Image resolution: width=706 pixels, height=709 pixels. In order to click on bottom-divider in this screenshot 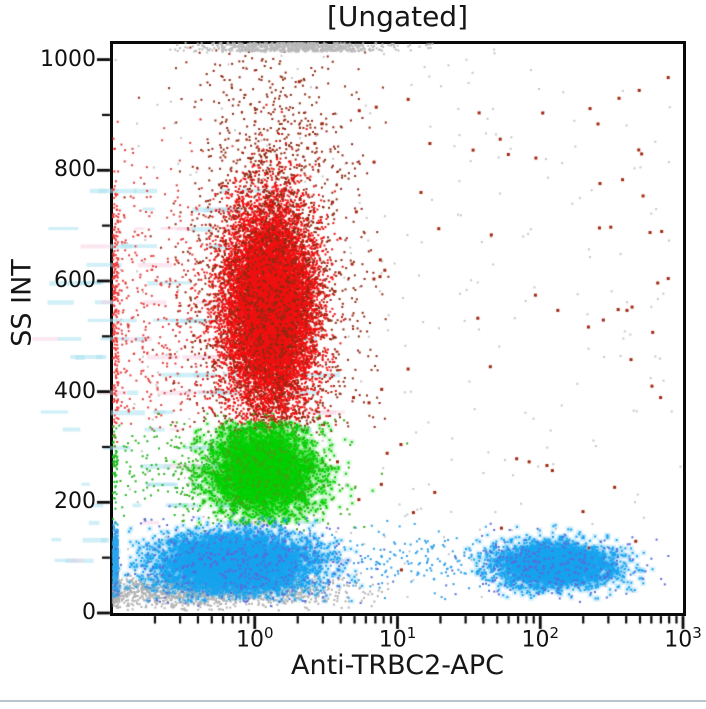, I will do `click(353, 701)`.